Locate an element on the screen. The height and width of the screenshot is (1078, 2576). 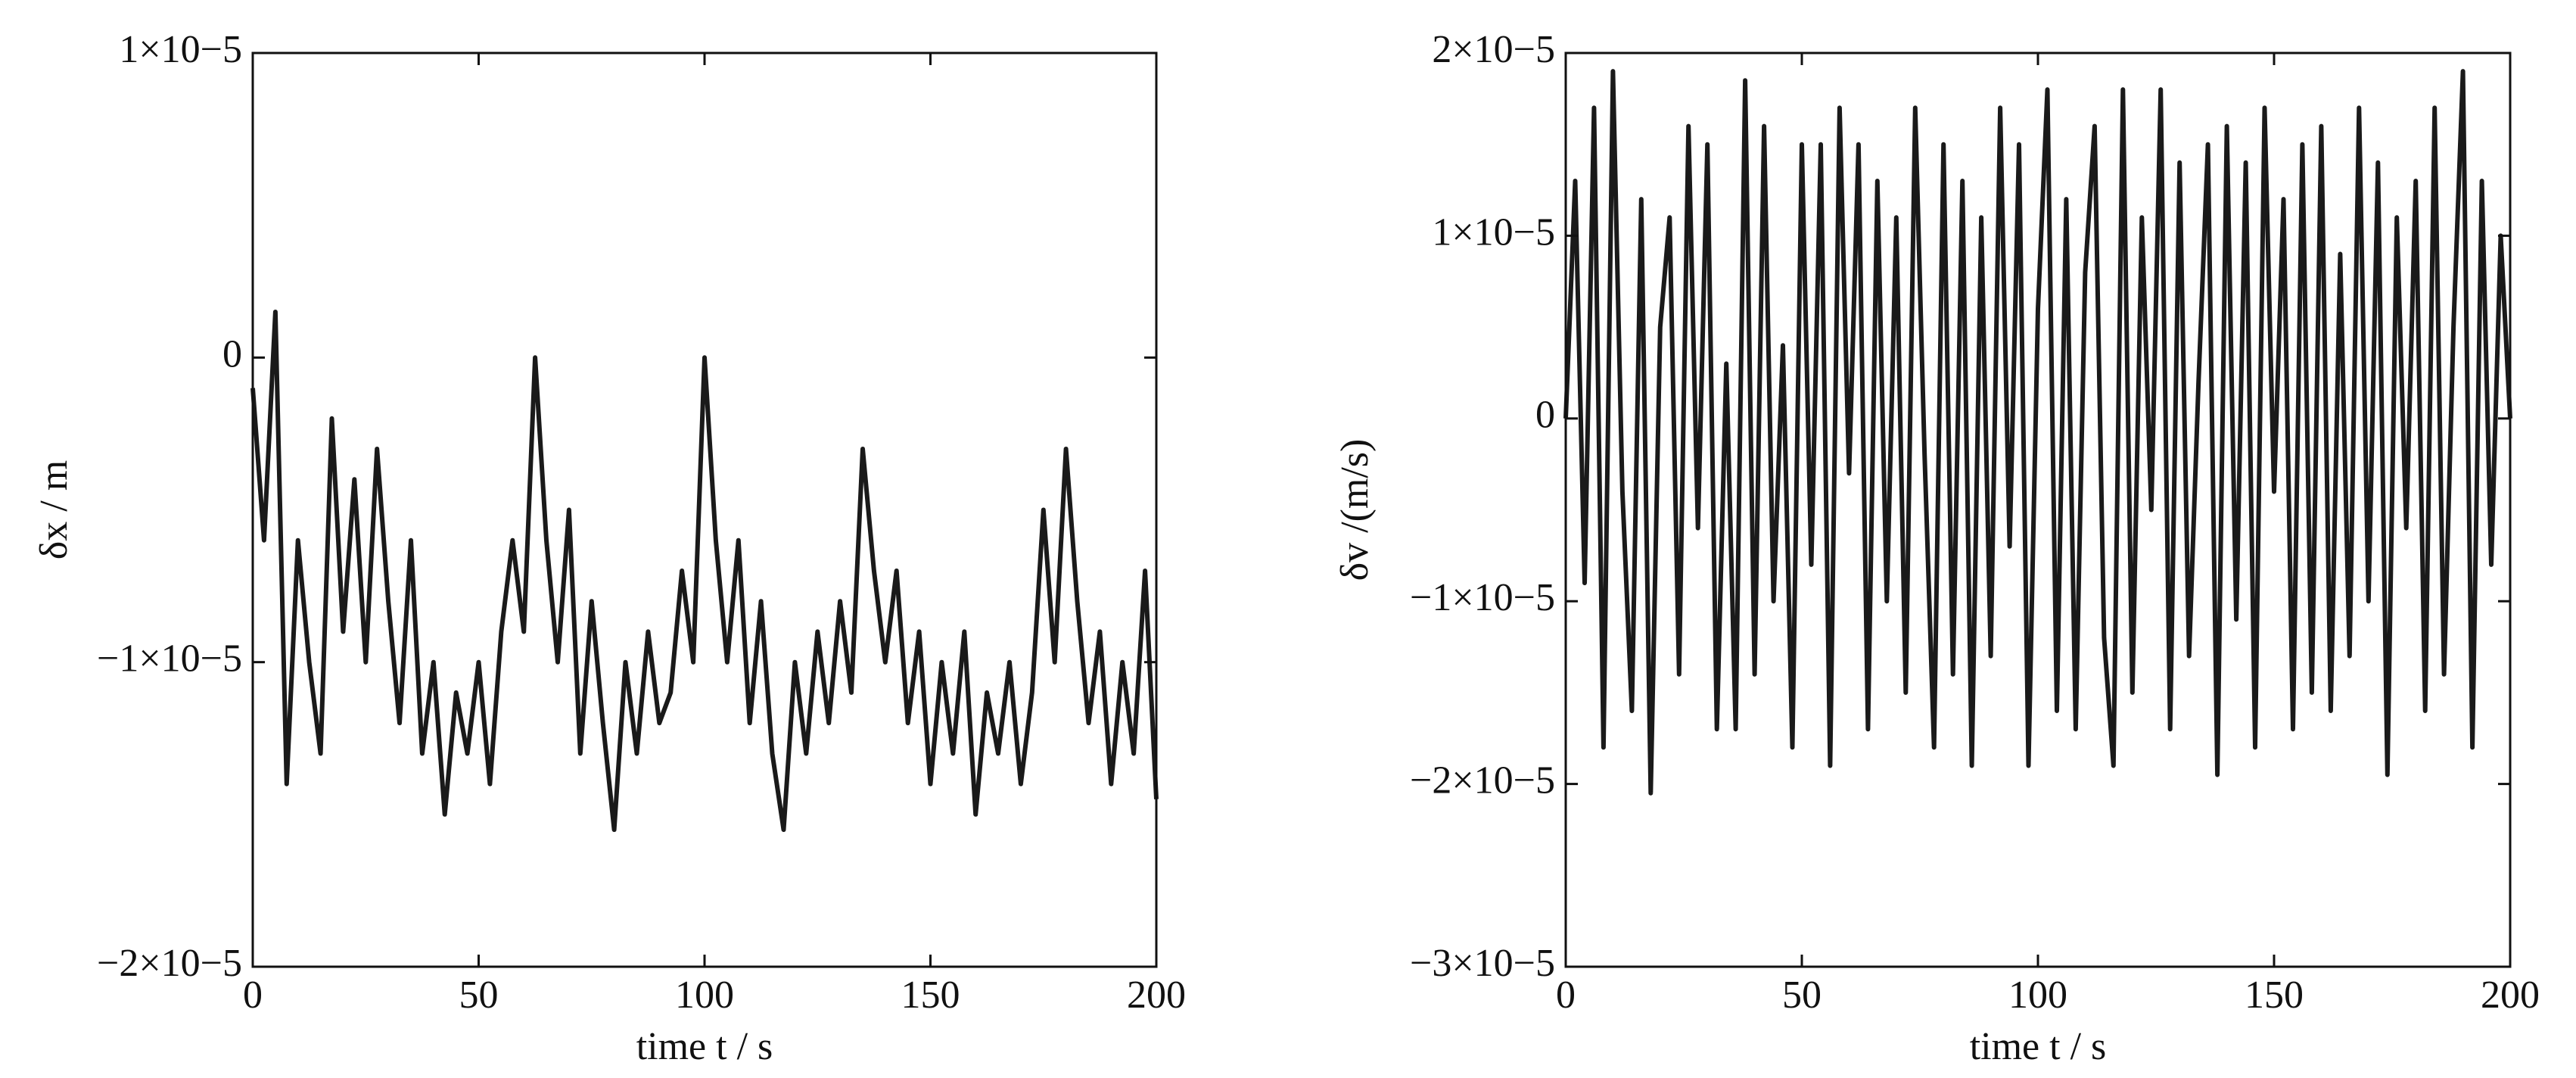
y-tick-label: 2×10−5 is located at coordinates (1493, 49).